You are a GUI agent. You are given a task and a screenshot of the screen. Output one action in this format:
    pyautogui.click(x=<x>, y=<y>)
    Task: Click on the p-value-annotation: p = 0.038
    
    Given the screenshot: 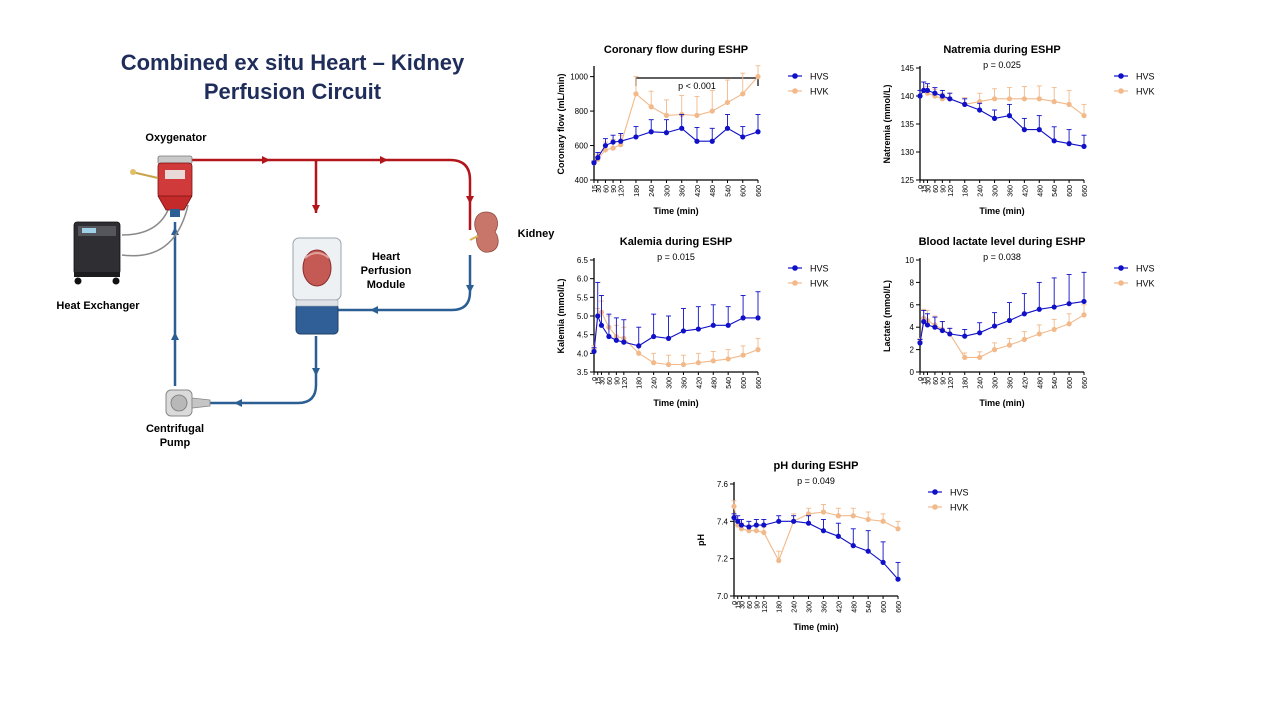 What is the action you would take?
    pyautogui.click(x=1002, y=257)
    